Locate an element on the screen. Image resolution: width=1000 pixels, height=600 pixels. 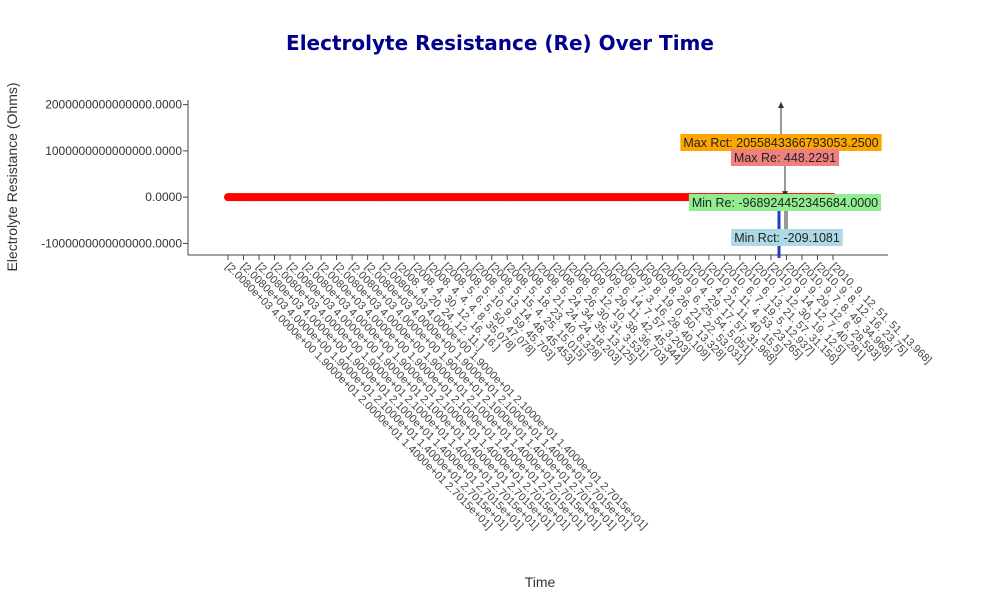
annotation-label: Max Re: 448.2291 is located at coordinates (785, 158).